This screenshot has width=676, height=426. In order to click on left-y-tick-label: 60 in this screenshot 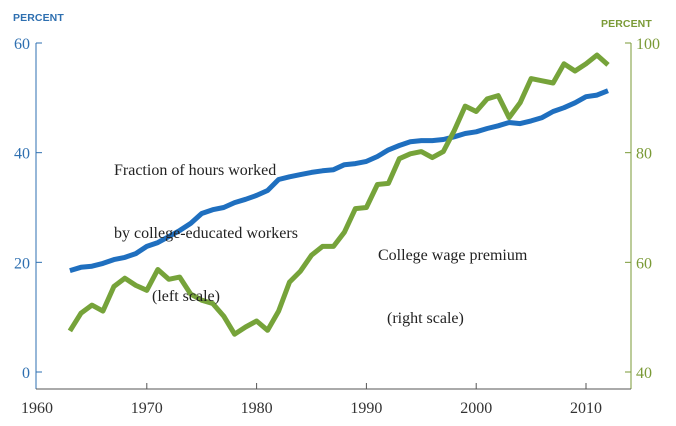, I will do `click(22, 44)`.